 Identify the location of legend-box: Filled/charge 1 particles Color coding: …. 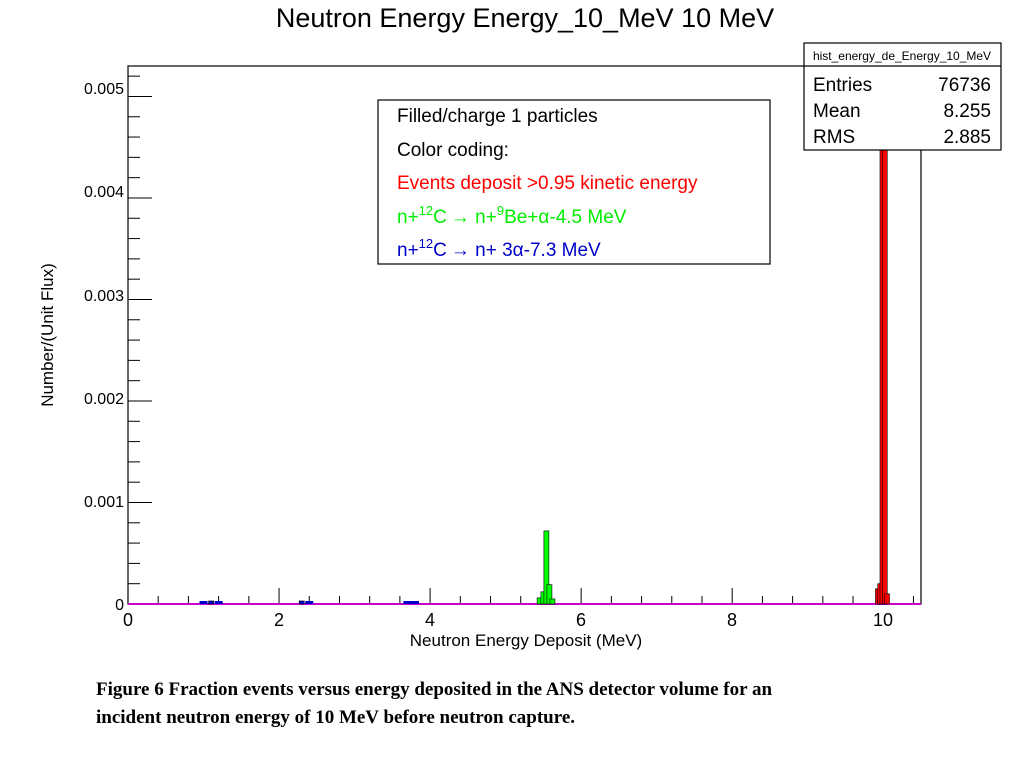
(574, 182).